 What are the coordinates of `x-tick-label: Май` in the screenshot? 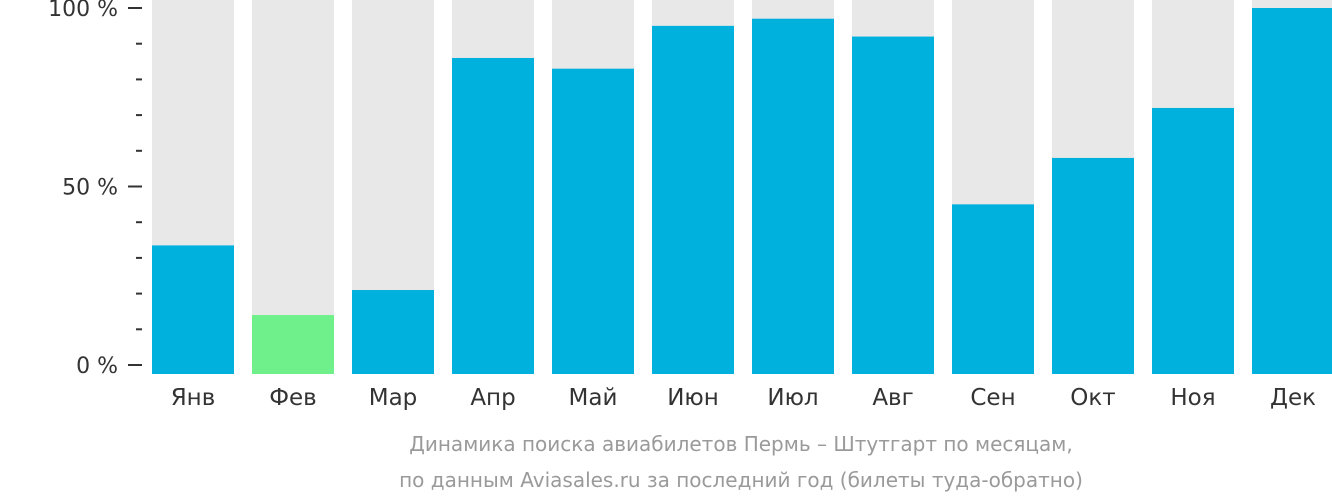 It's located at (593, 398).